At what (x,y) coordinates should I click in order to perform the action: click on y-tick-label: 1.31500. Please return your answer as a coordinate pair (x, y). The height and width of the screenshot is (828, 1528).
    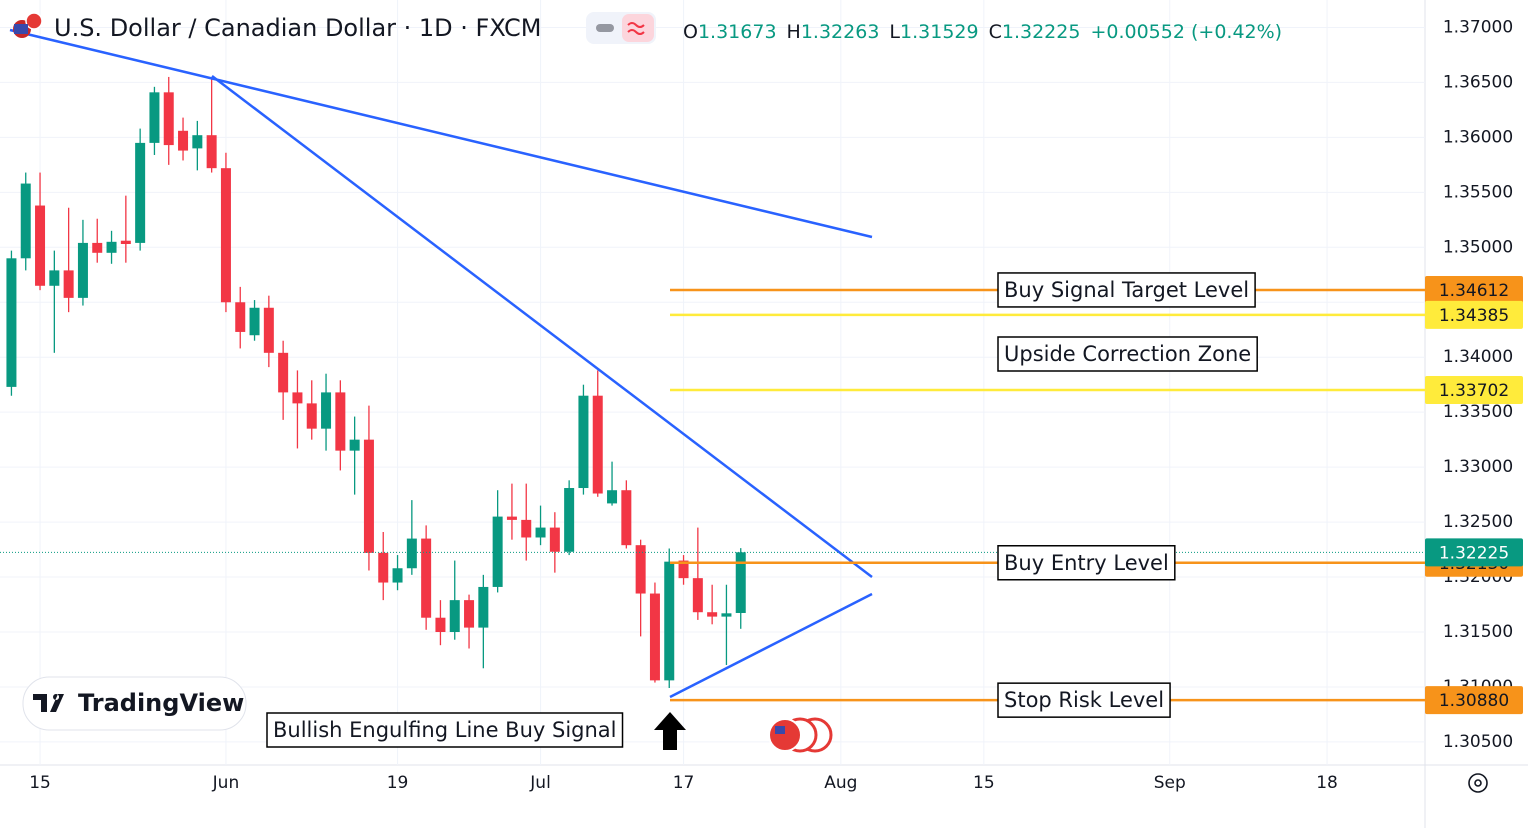
    Looking at the image, I should click on (1478, 632).